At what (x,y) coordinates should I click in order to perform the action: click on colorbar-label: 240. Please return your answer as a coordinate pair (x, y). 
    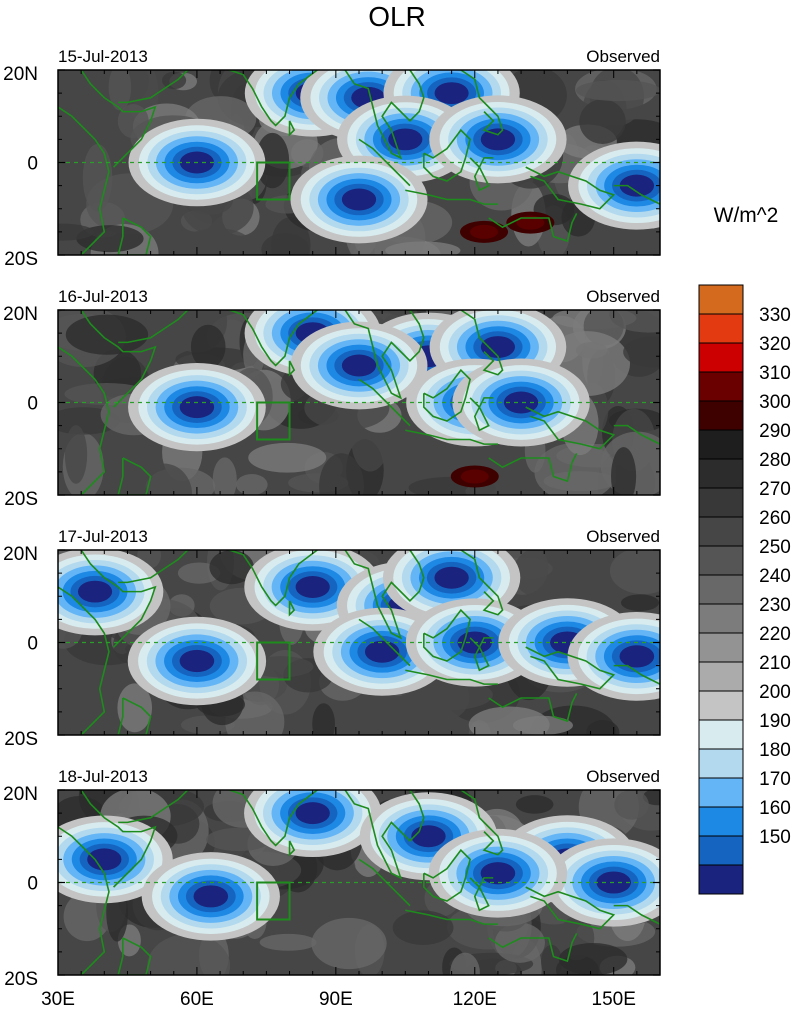
    Looking at the image, I should click on (775, 576).